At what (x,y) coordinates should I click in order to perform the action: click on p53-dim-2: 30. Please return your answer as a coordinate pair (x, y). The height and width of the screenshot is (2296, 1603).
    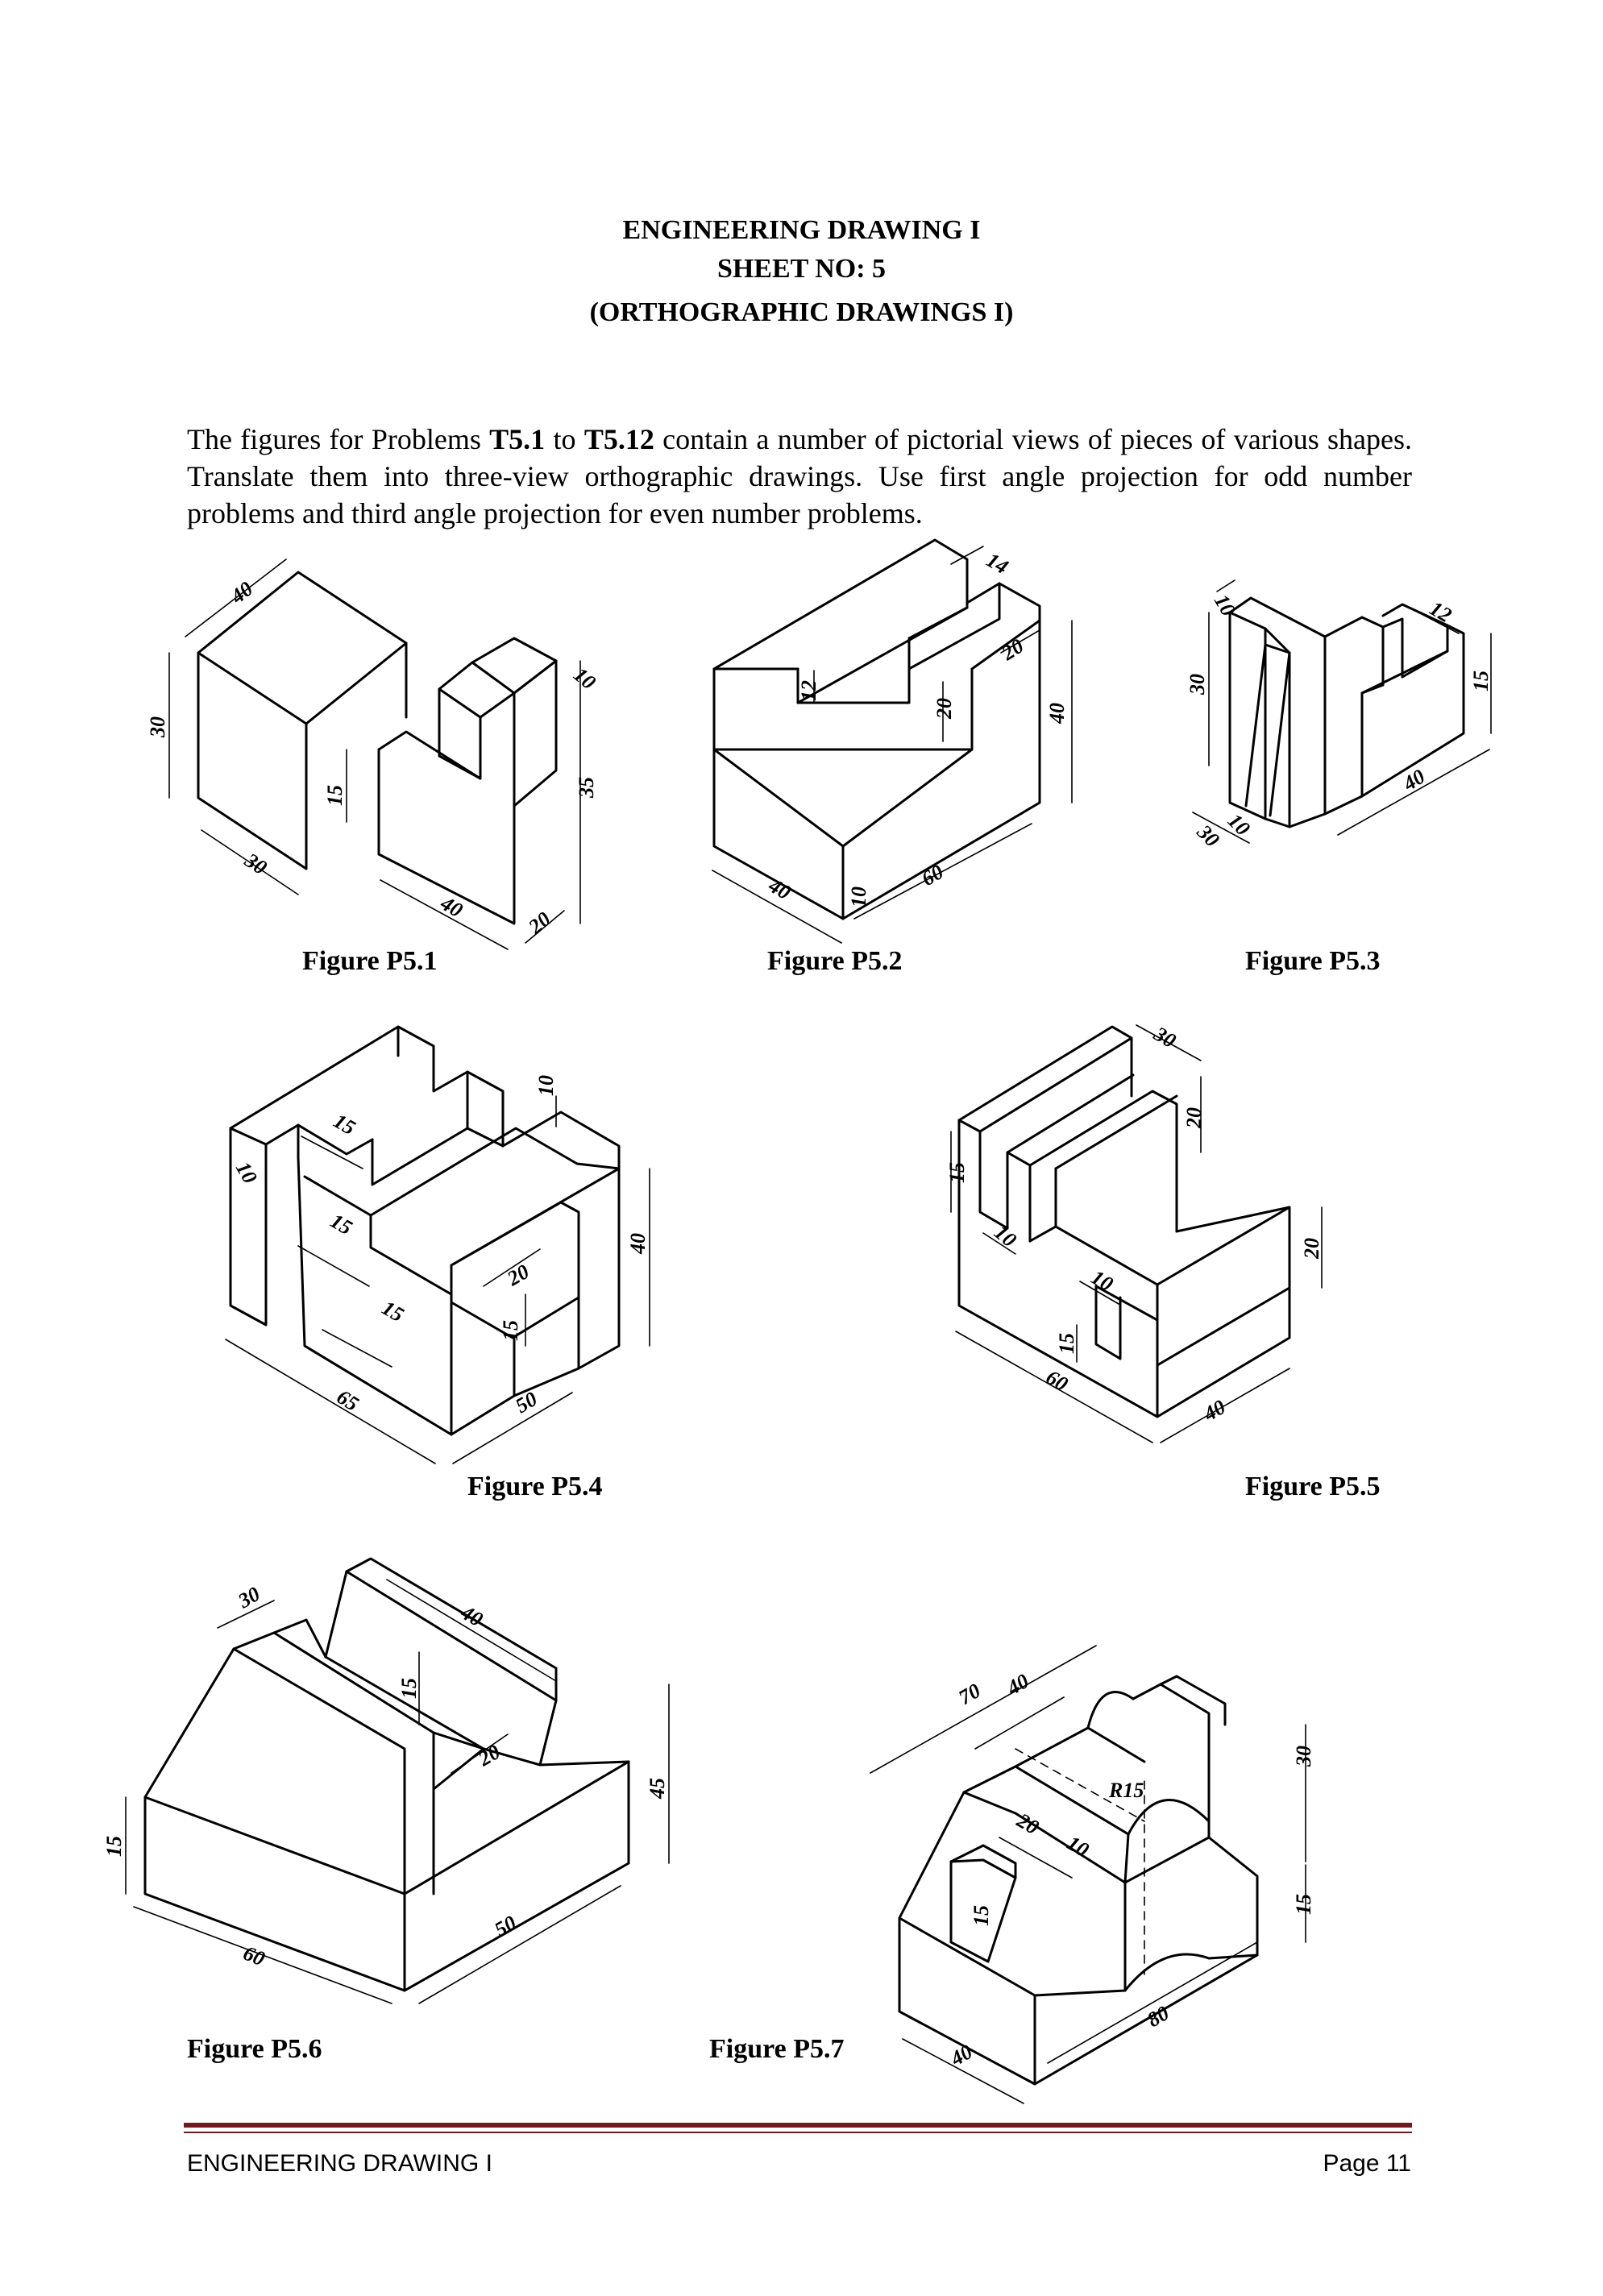
    Looking at the image, I should click on (1197, 685).